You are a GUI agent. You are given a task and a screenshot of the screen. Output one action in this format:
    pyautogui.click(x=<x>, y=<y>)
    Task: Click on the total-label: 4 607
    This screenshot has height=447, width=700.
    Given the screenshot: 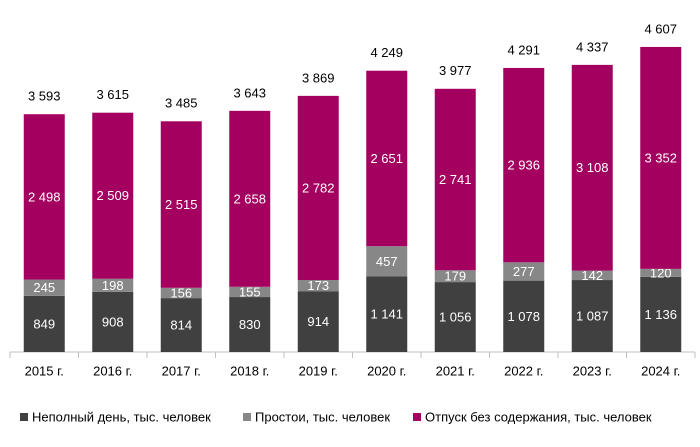 What is the action you would take?
    pyautogui.click(x=660, y=28)
    